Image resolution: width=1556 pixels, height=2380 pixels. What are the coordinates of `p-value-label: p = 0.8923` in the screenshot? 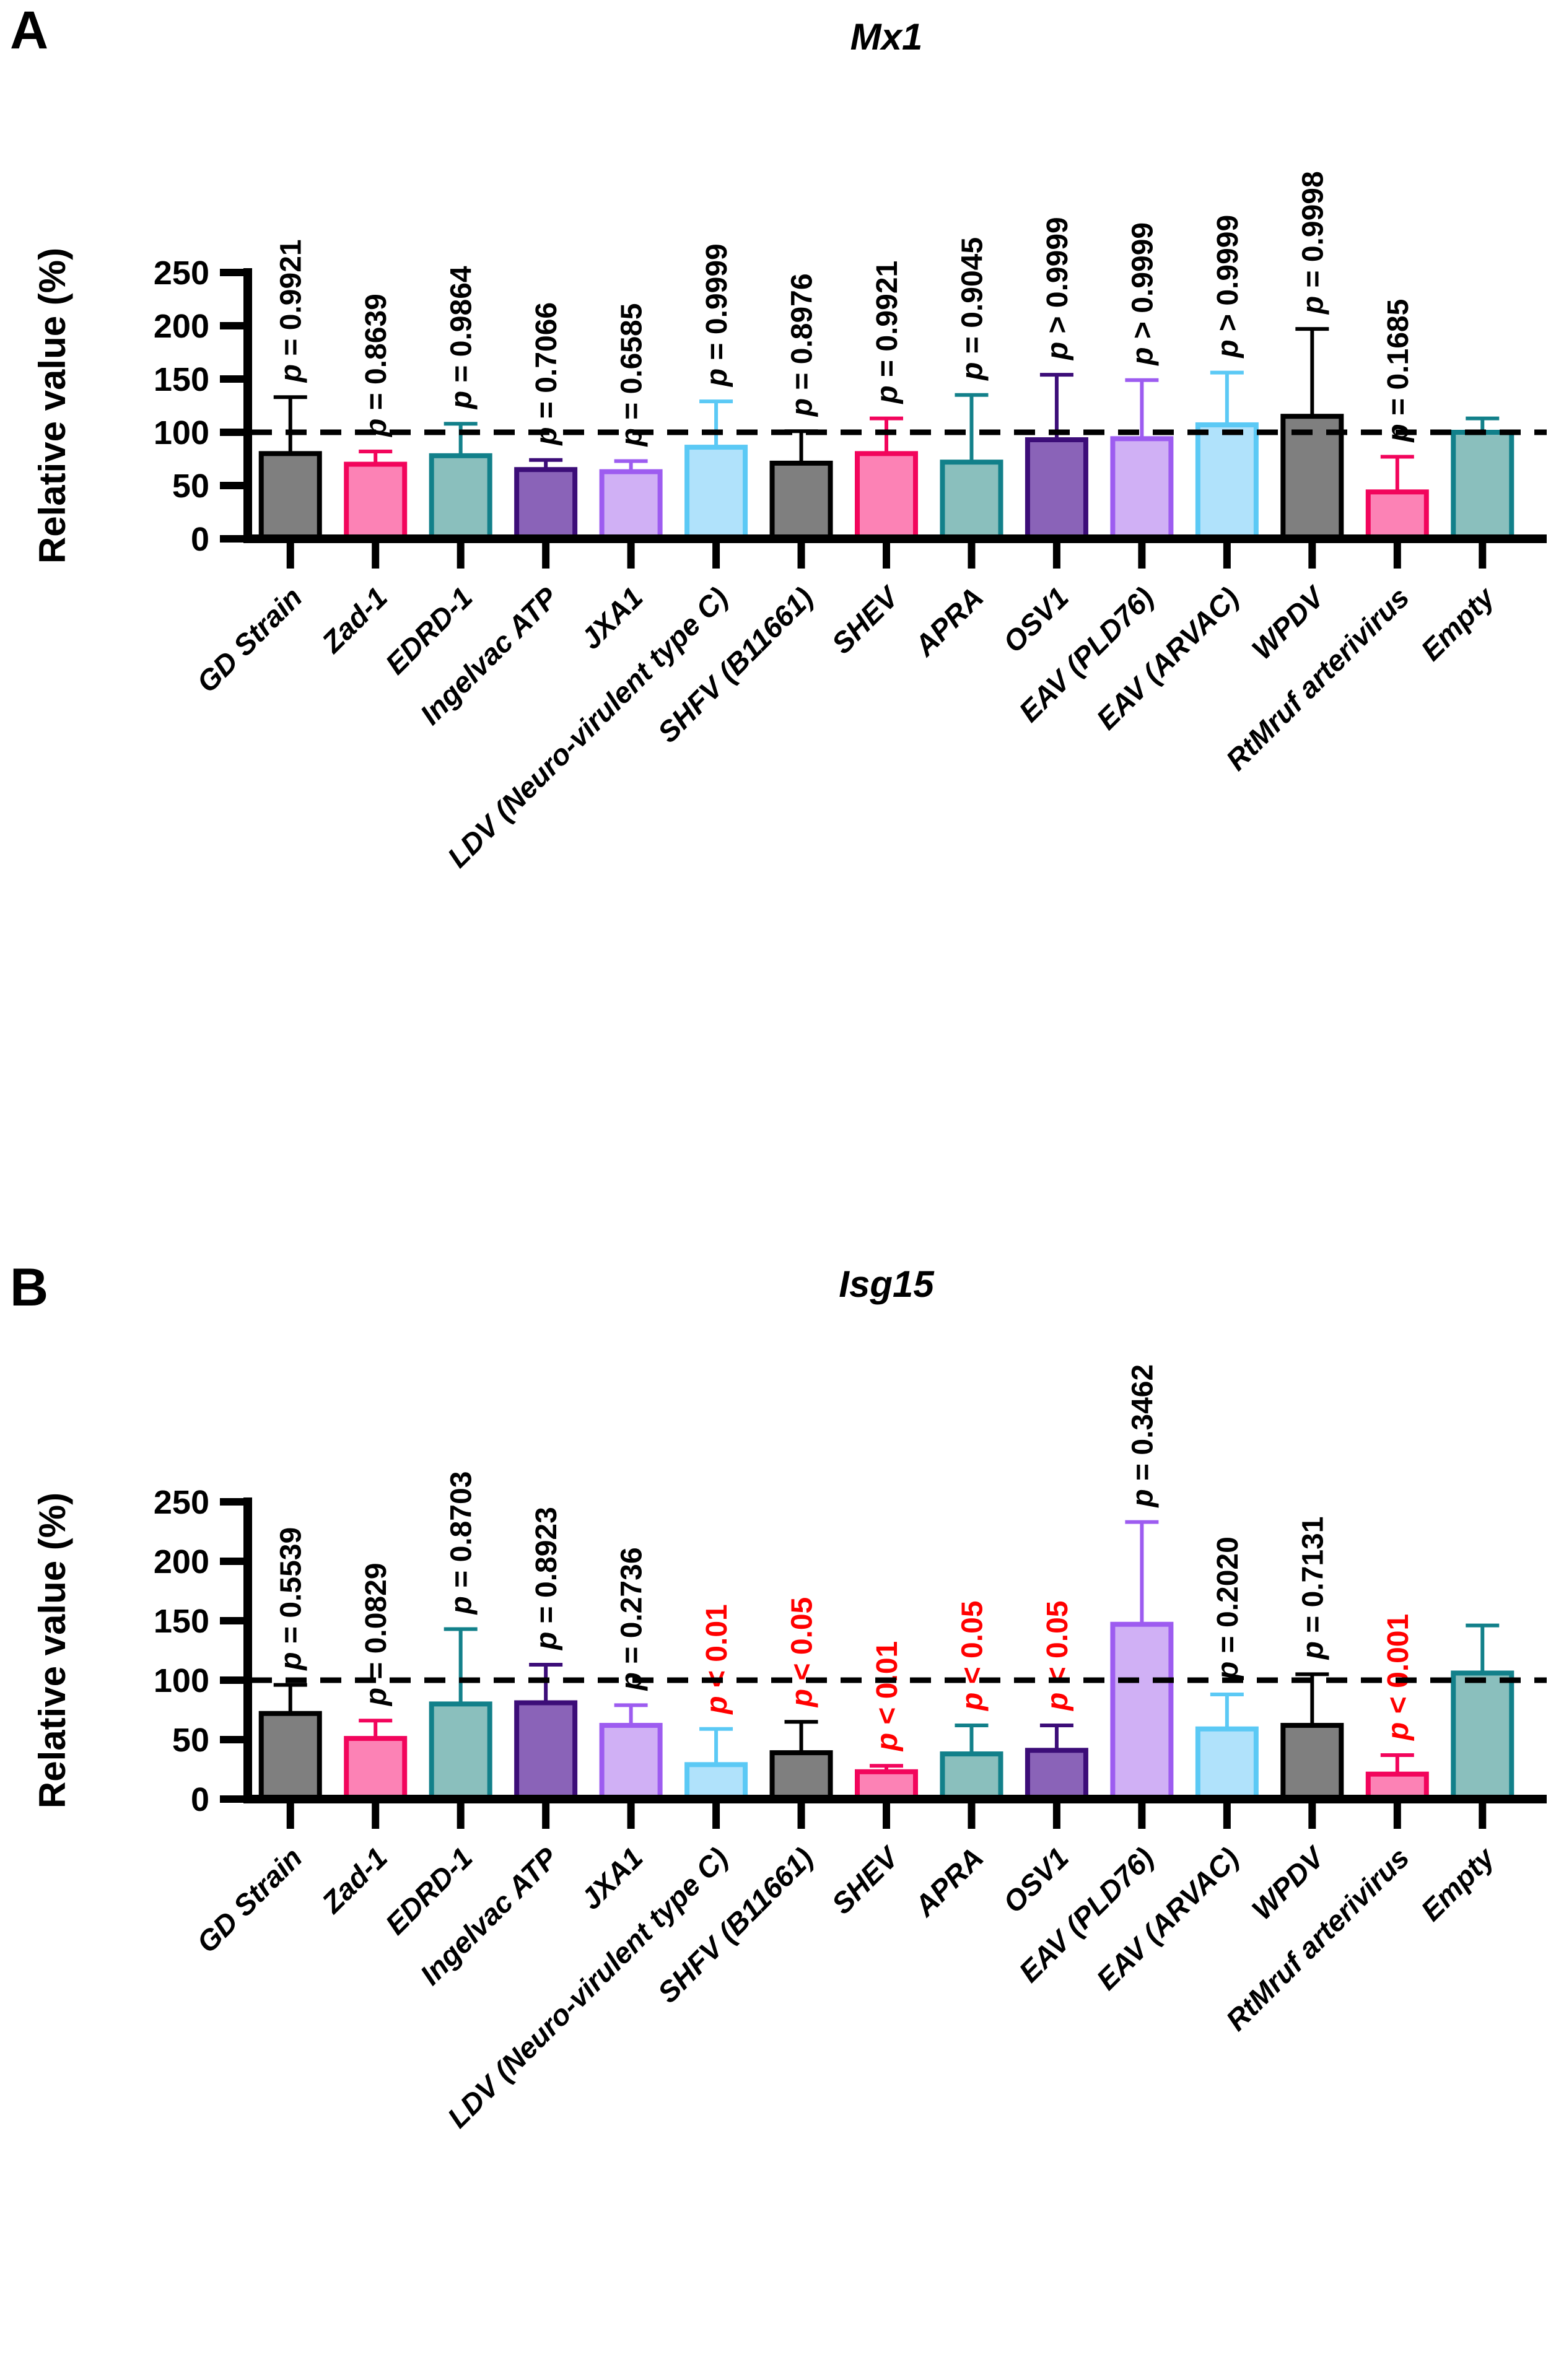 It's located at (546, 1579).